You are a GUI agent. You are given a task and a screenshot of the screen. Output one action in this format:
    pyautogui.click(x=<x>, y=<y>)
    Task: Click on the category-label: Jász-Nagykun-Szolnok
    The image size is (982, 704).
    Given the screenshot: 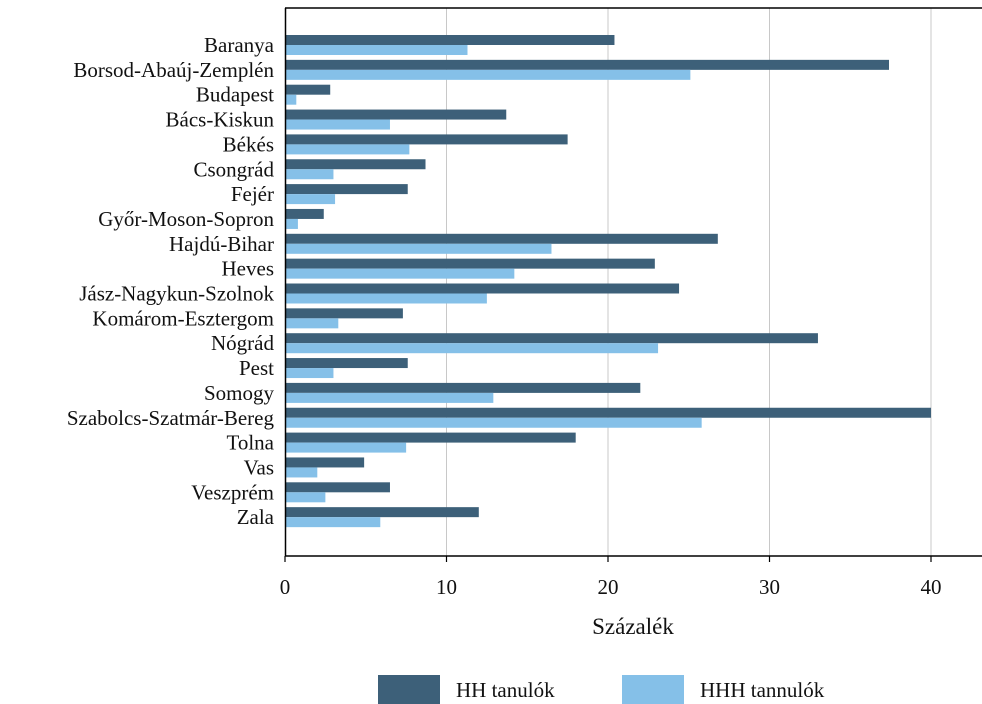 What is the action you would take?
    pyautogui.click(x=176, y=294)
    